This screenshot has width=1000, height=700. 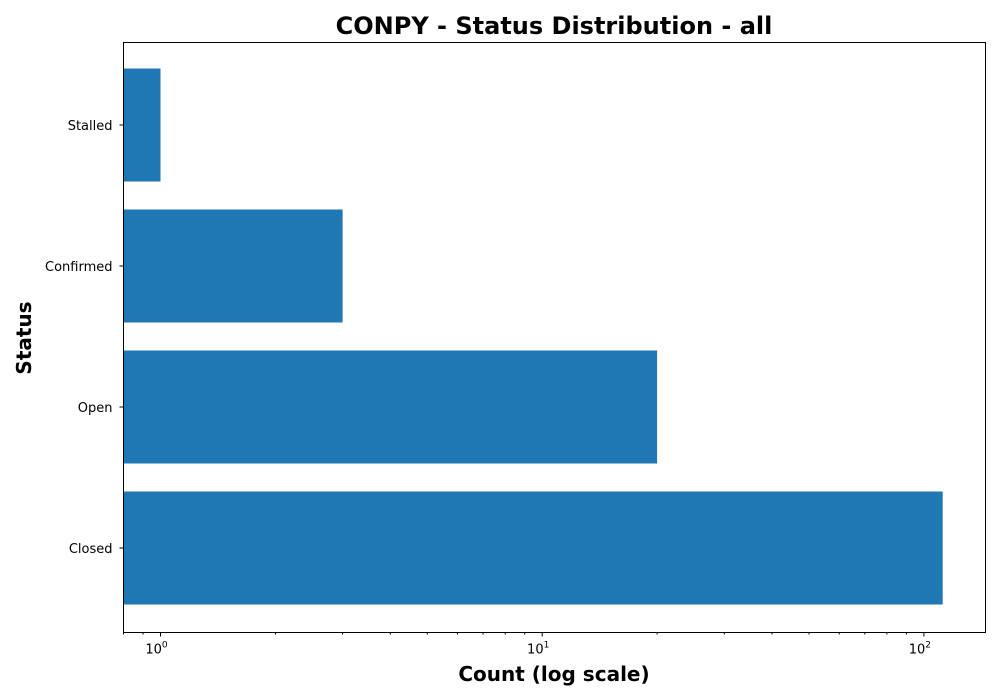 What do you see at coordinates (538, 649) in the screenshot?
I see `x-tick-label: 10¹` at bounding box center [538, 649].